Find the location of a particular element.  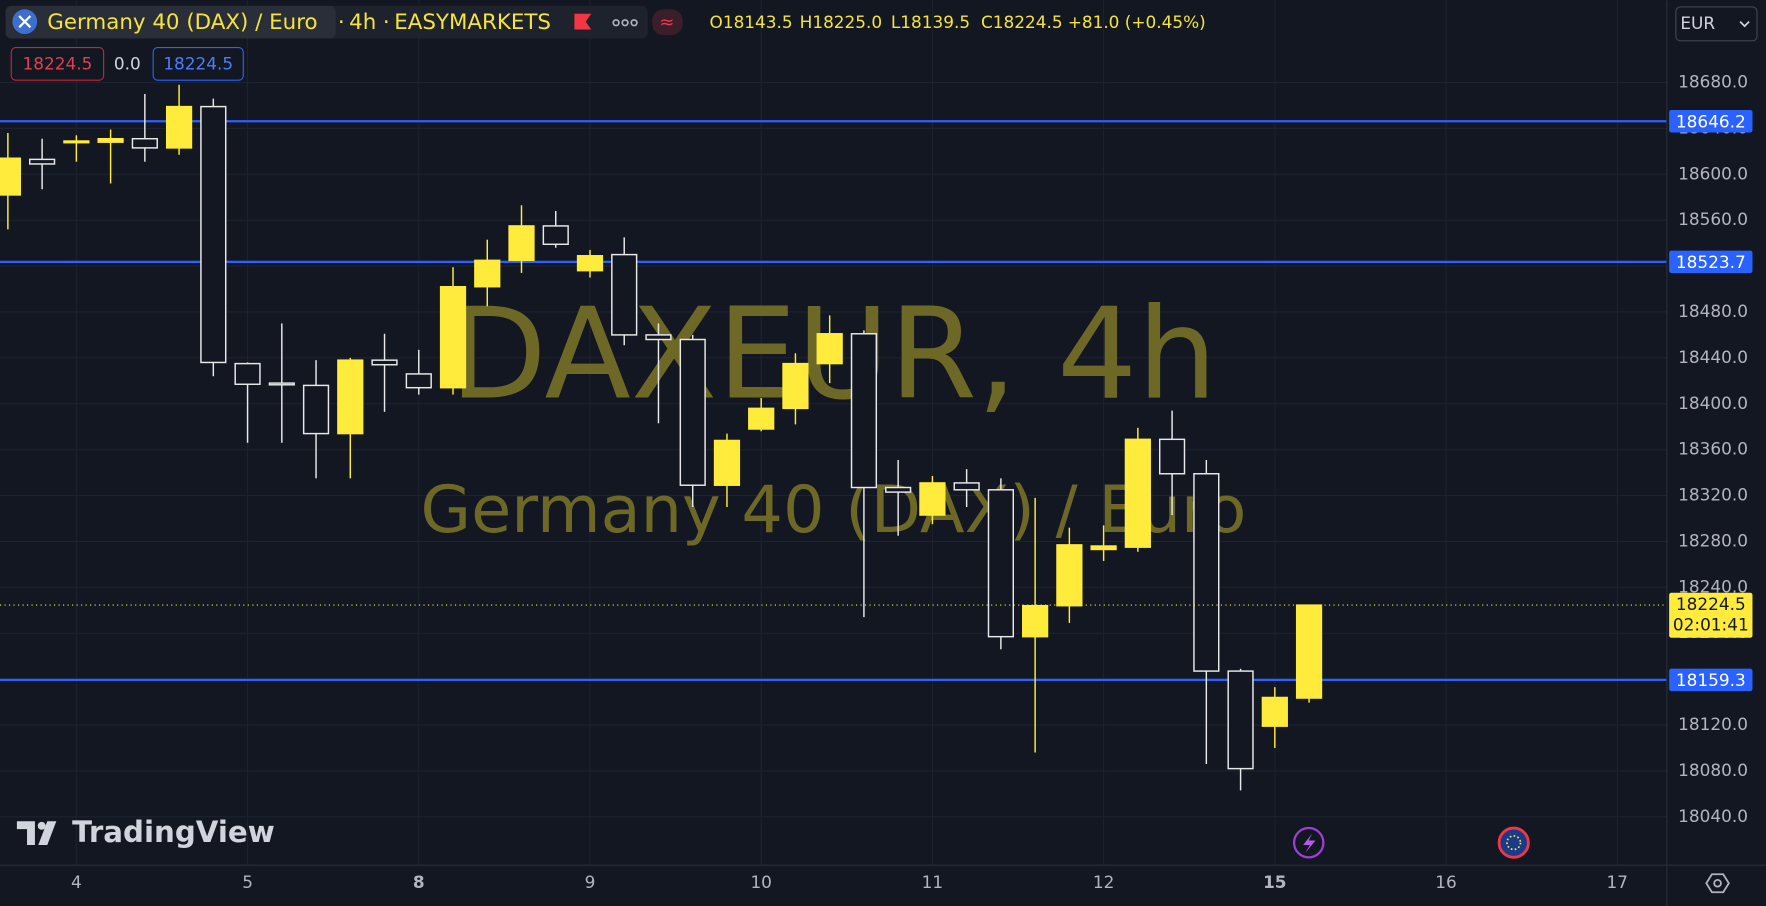

buy-button is located at coordinates (198, 63).